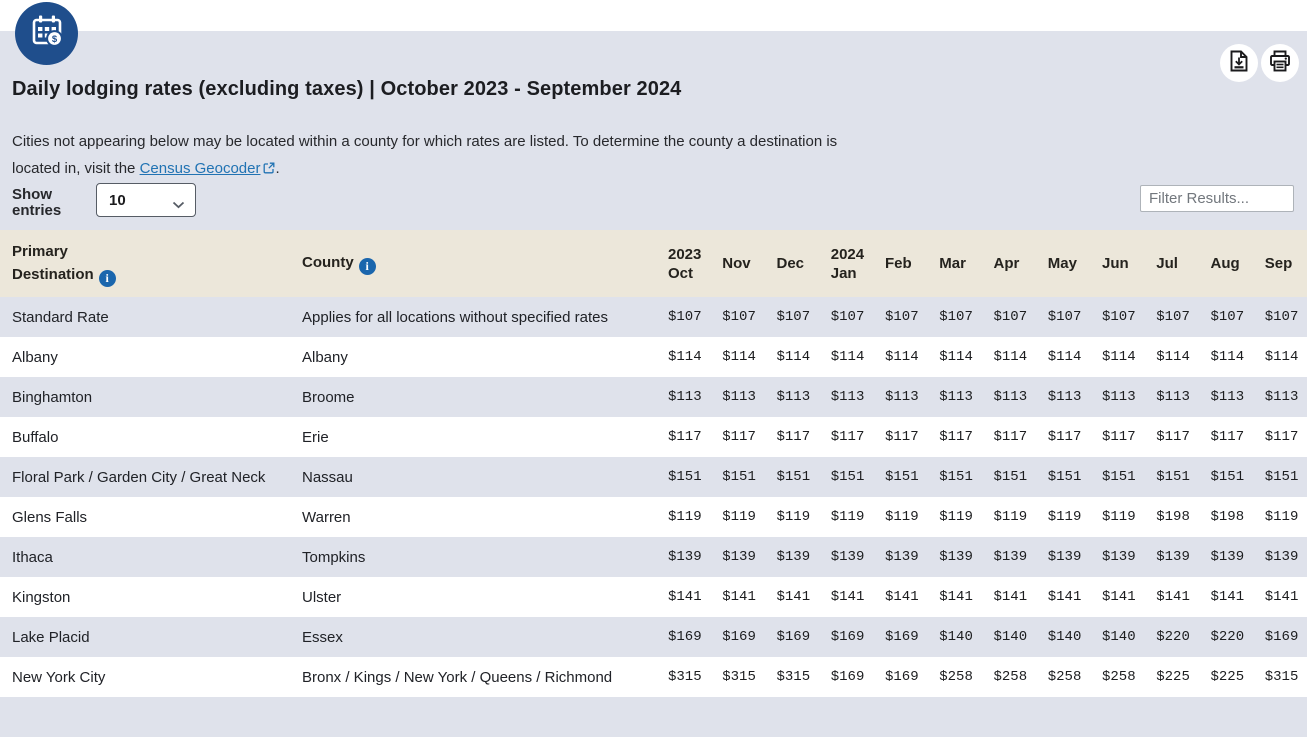  Describe the element at coordinates (1217, 198) in the screenshot. I see `filter-results-input` at that location.